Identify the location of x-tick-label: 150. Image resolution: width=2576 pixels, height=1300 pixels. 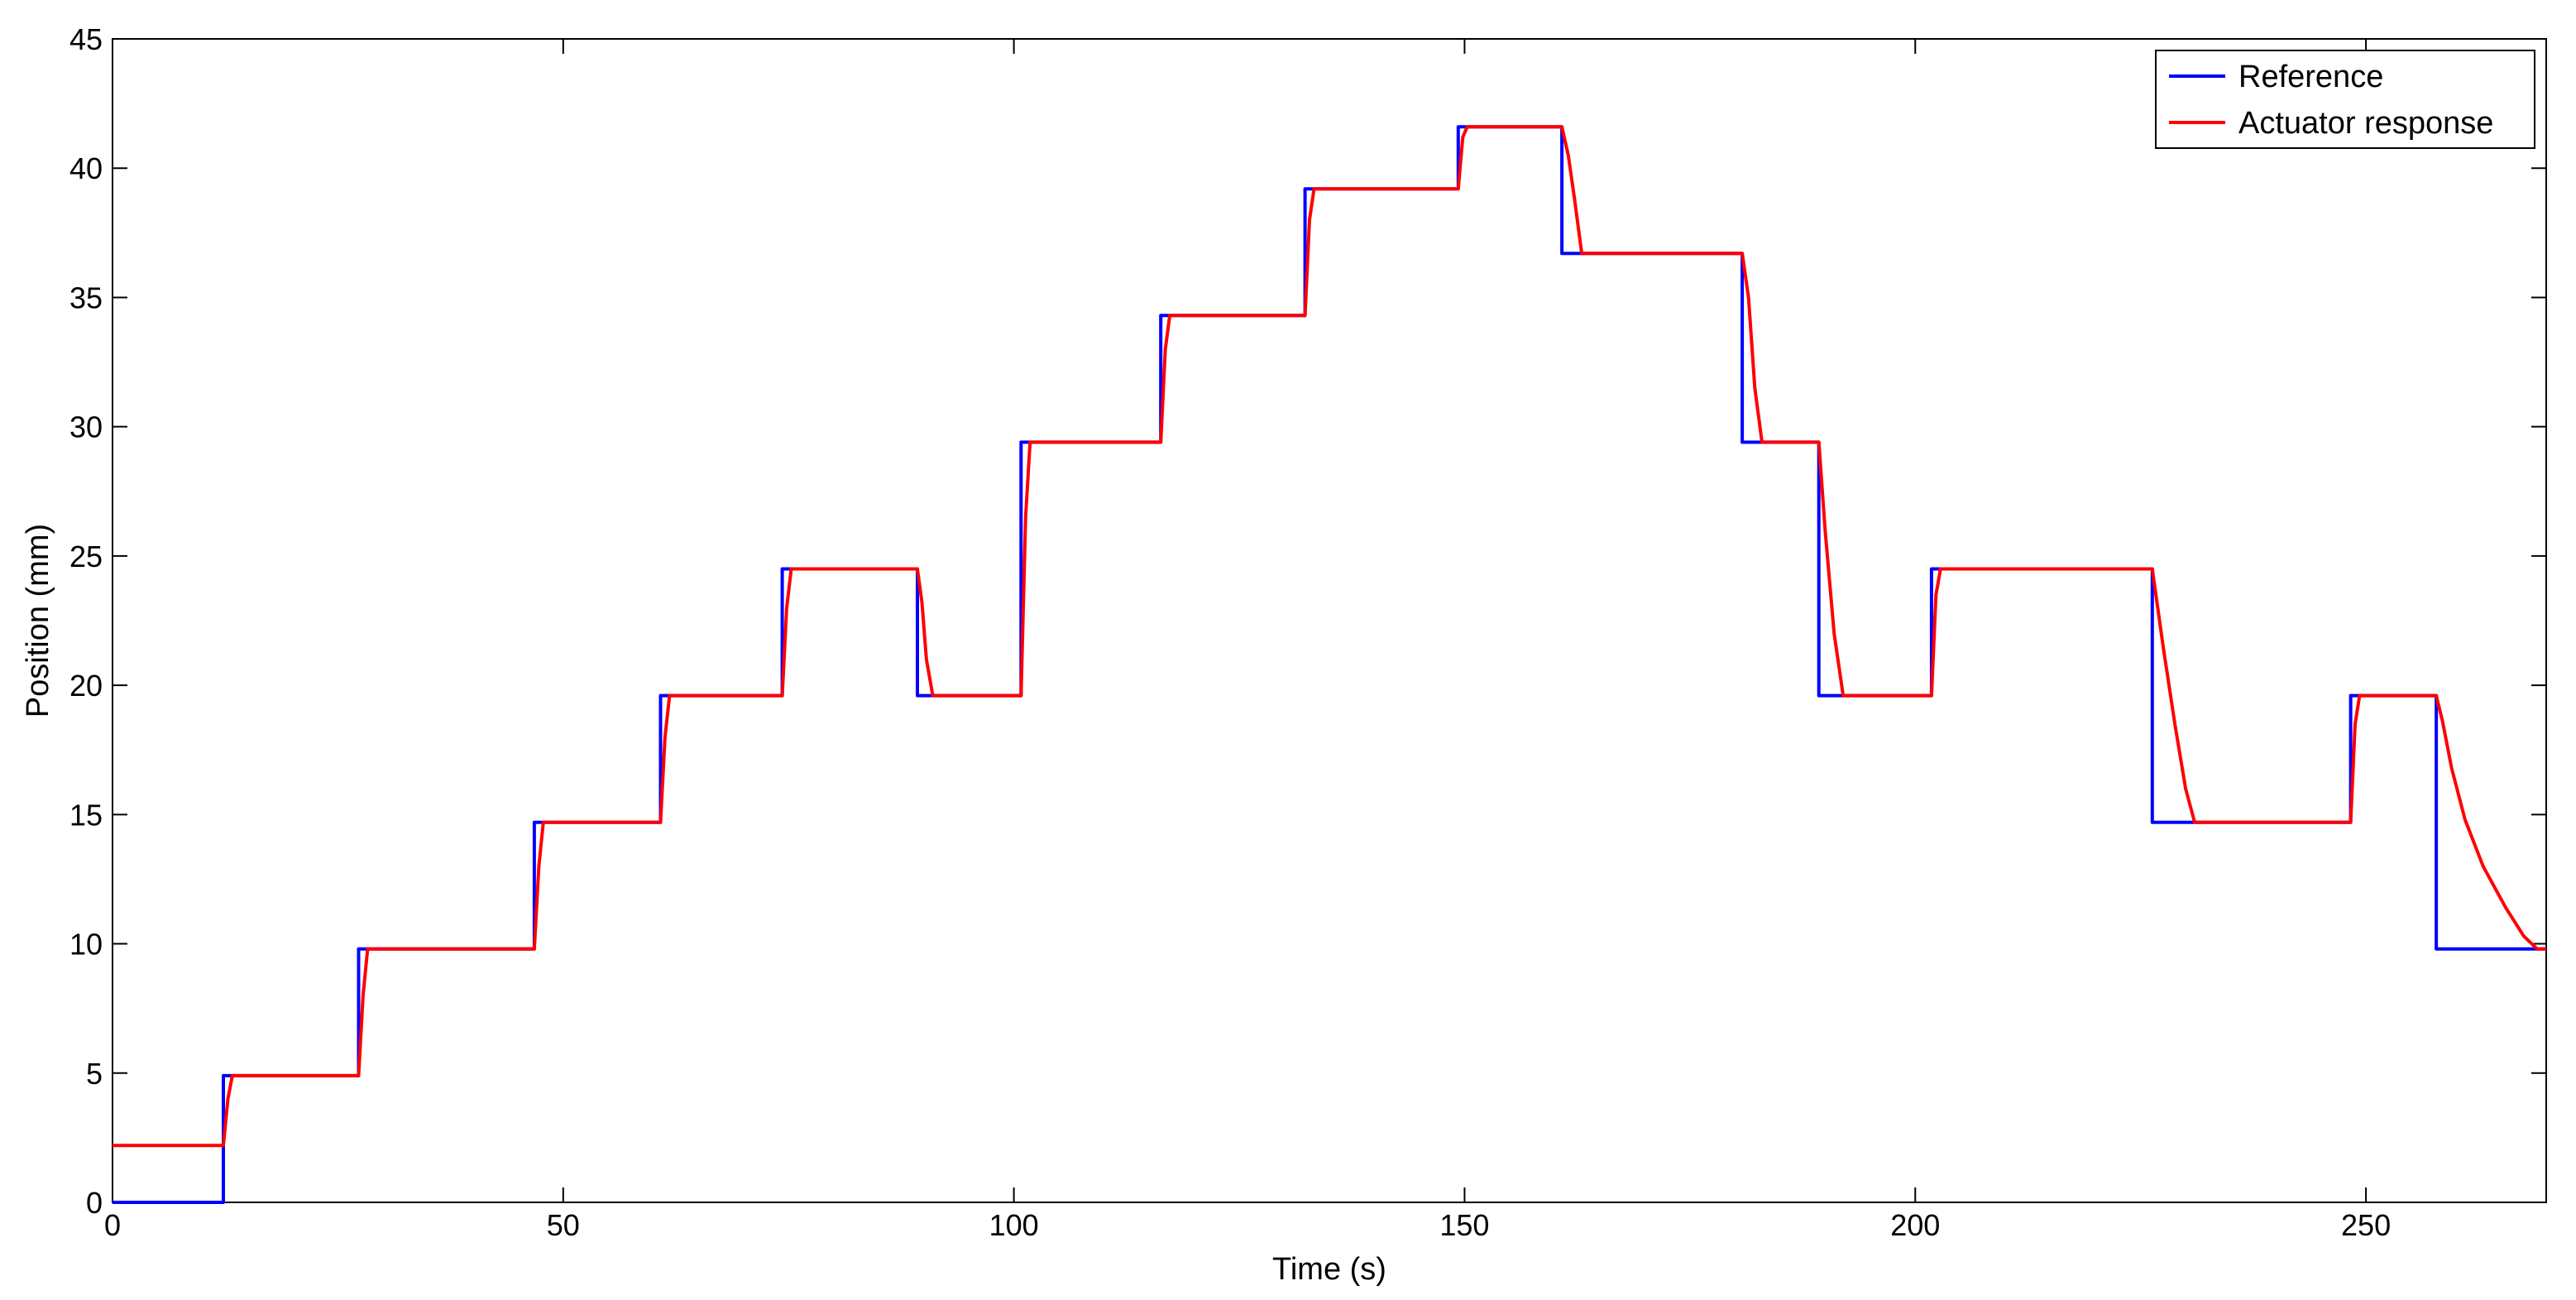
(1464, 1225).